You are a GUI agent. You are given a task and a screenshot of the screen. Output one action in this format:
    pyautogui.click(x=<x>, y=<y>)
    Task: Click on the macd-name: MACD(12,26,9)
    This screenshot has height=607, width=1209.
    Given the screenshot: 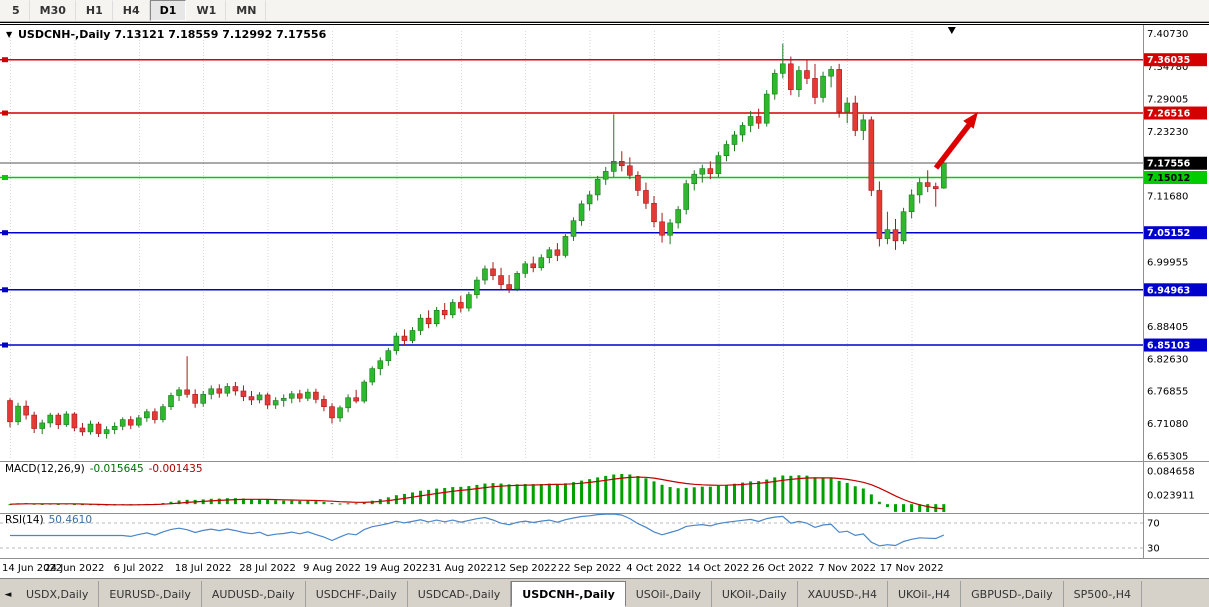 What is the action you would take?
    pyautogui.click(x=45, y=469)
    